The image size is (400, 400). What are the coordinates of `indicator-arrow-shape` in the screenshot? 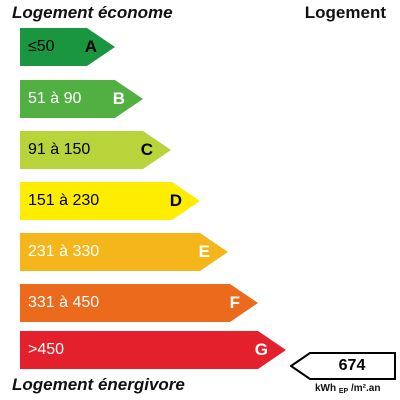 It's located at (343, 366).